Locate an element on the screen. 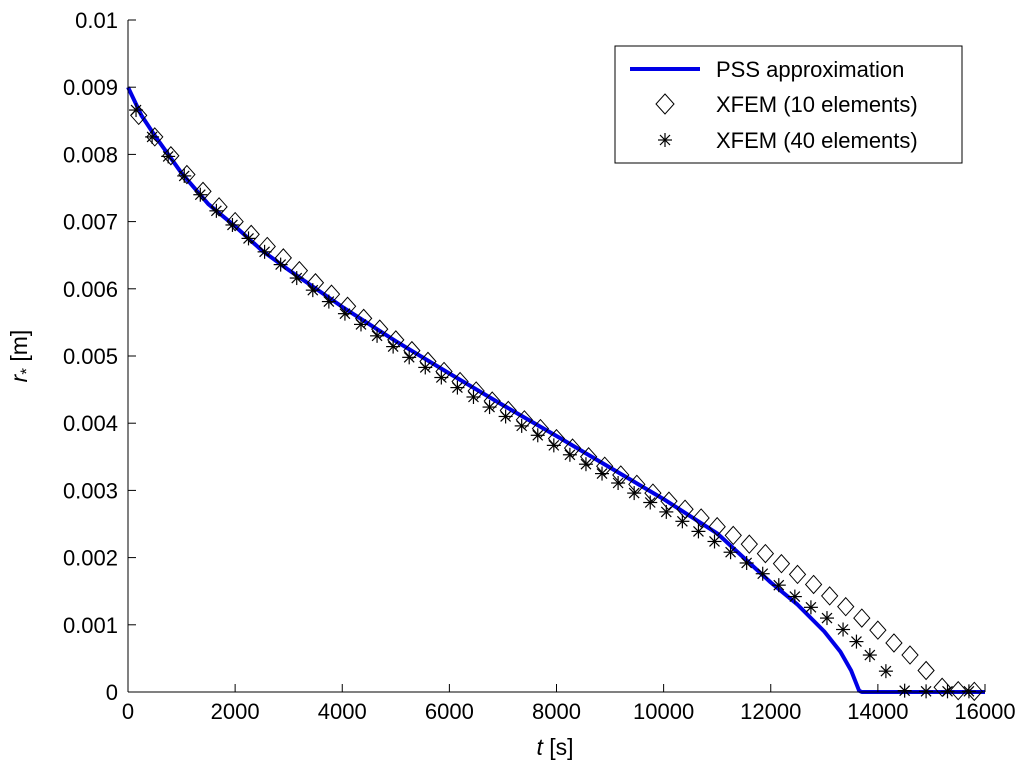 This screenshot has width=1024, height=767. x-tick-label: 0 is located at coordinates (128, 711).